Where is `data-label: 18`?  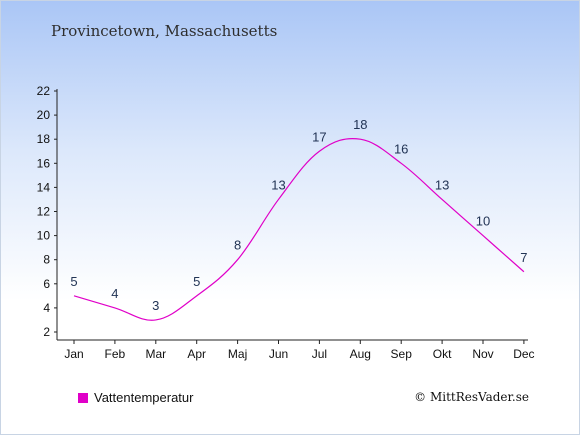 data-label: 18 is located at coordinates (360, 124).